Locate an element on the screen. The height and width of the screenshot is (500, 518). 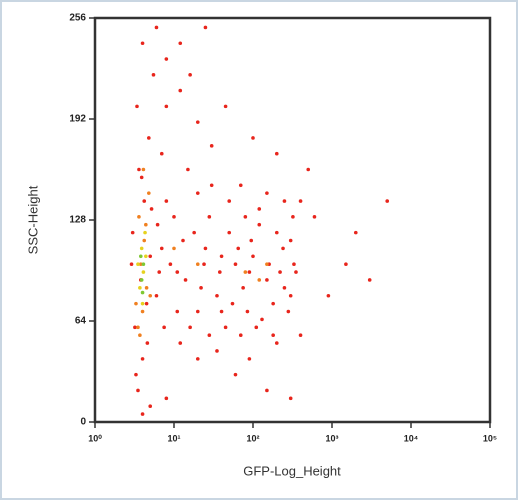
x-tick-label: 10⁵ is located at coordinates (490, 438).